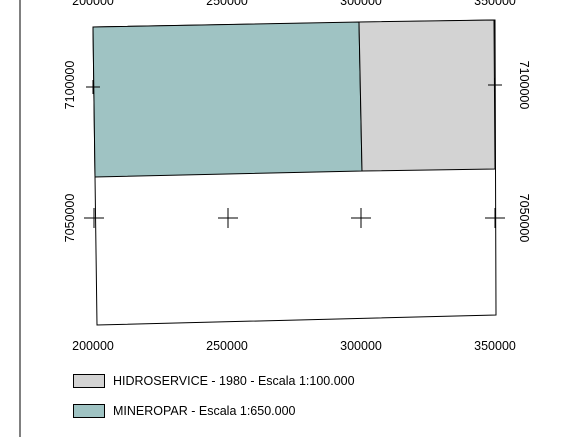  Describe the element at coordinates (361, 346) in the screenshot. I see `x-tick-bottom: 300000` at that location.